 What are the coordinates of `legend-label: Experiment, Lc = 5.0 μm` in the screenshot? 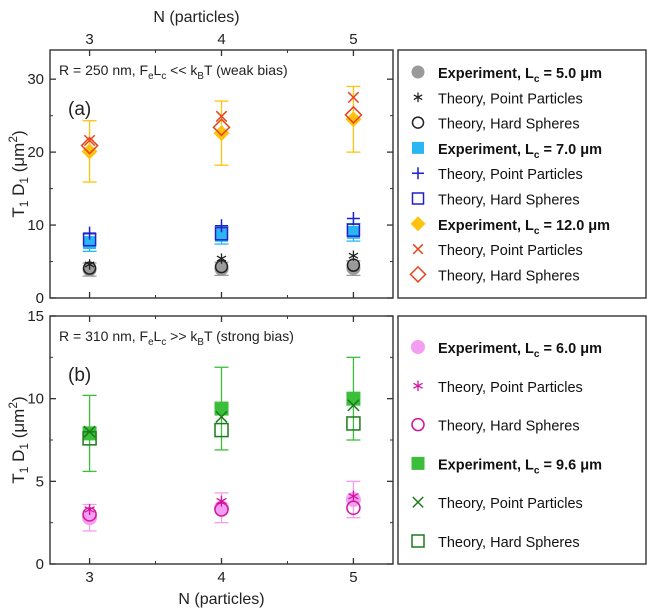 It's located at (520, 75).